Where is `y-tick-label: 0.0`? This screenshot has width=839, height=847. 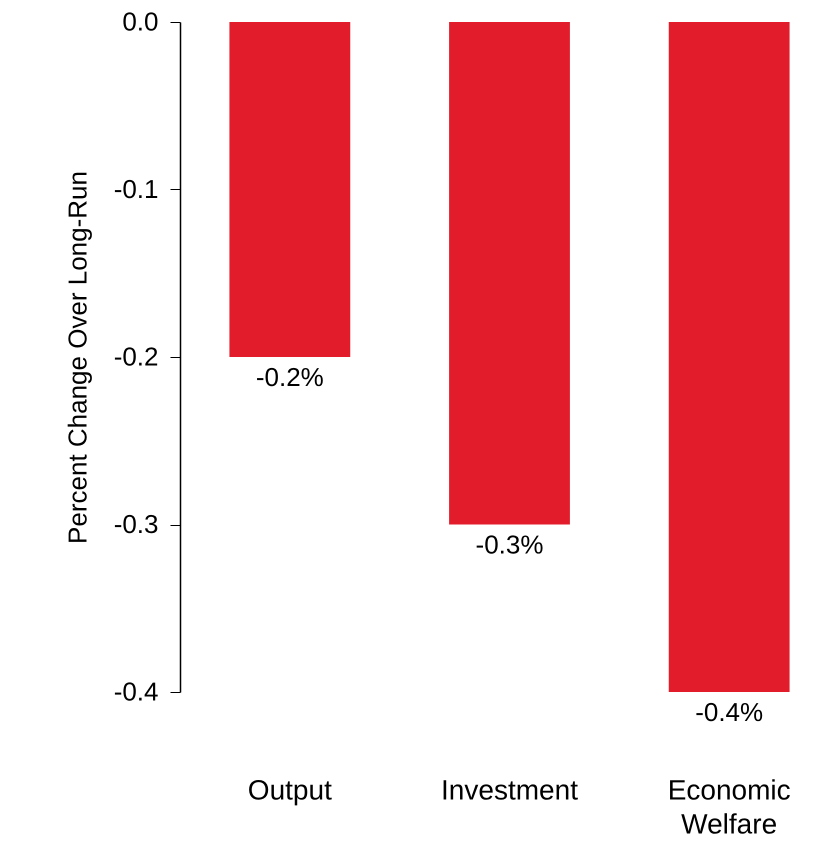 y-tick-label: 0.0 is located at coordinates (140, 21).